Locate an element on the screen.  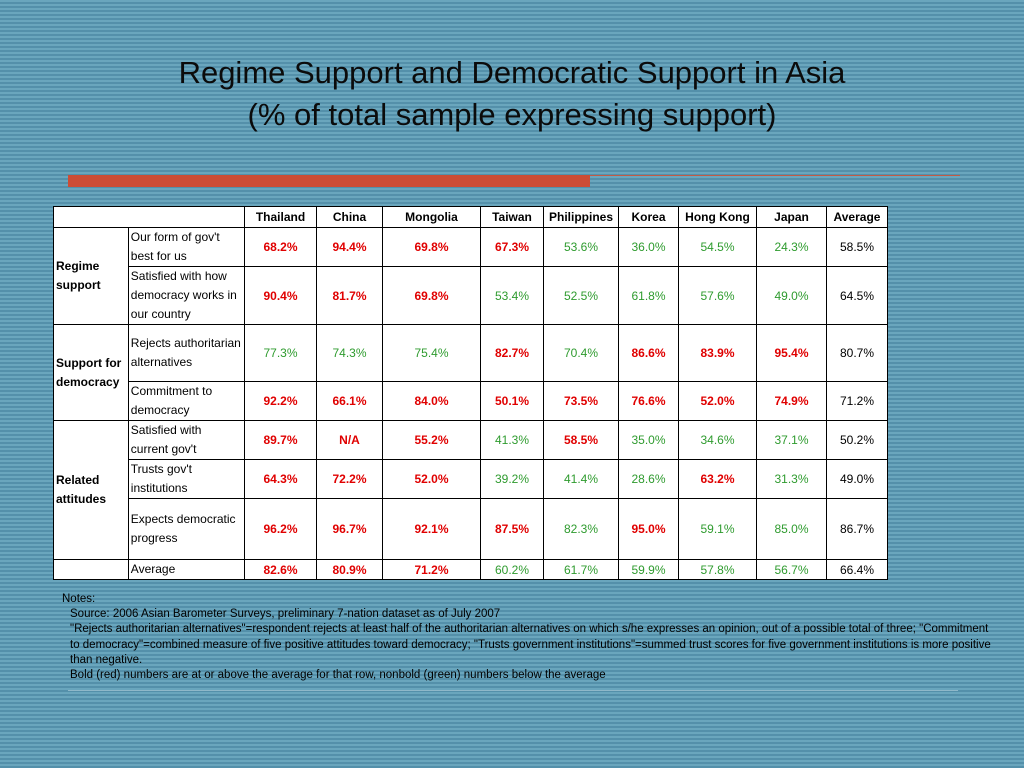
value-cell: 80.7% is located at coordinates (857, 353).